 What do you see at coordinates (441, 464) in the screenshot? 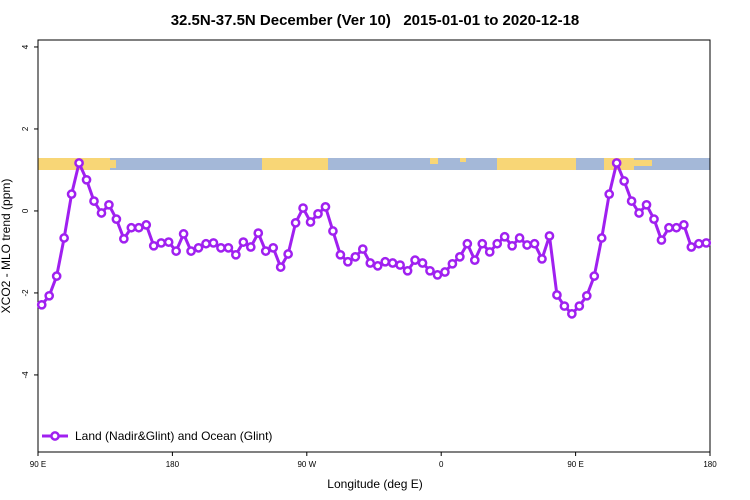
I see `x-tick-label: 0` at bounding box center [441, 464].